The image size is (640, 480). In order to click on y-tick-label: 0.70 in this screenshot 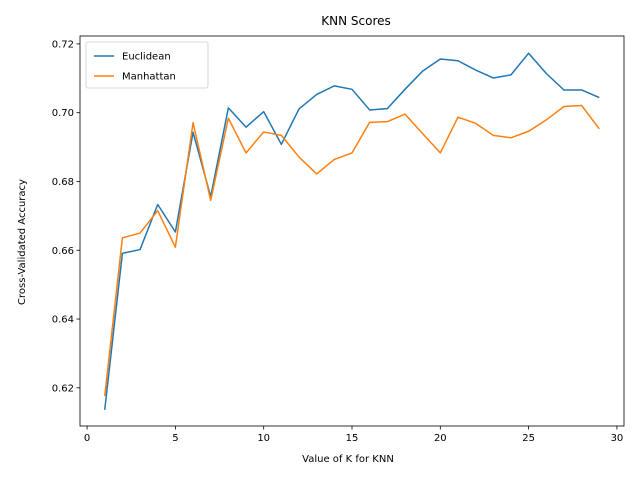, I will do `click(63, 113)`.